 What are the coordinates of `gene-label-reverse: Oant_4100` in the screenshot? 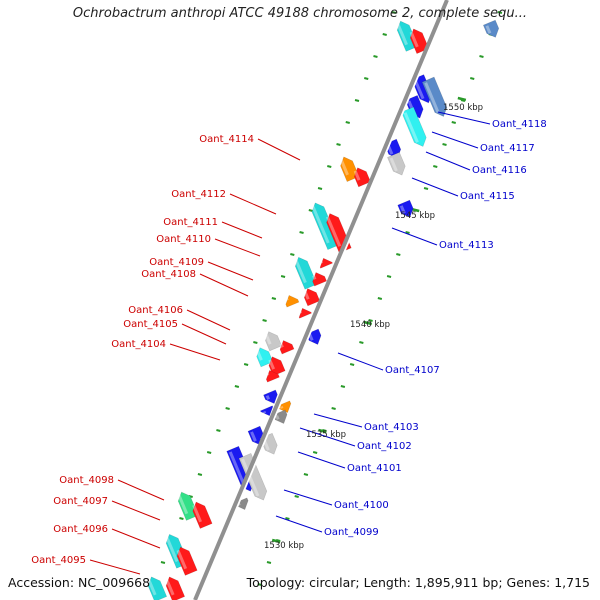 It's located at (361, 505).